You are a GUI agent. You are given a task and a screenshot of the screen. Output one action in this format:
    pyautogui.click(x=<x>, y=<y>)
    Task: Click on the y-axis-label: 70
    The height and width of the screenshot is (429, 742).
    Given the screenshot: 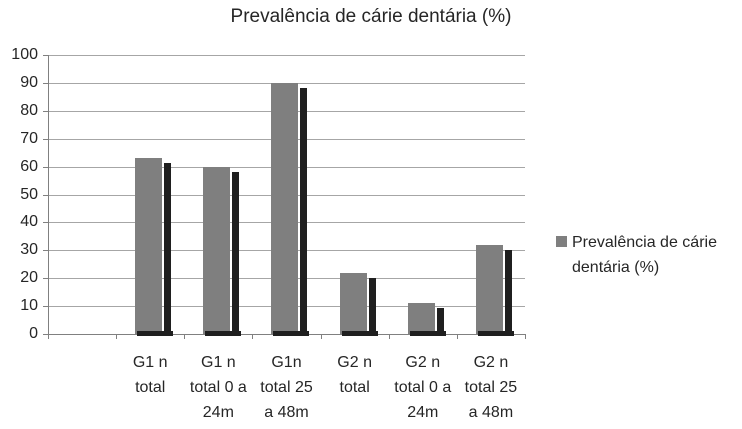 What is the action you would take?
    pyautogui.click(x=29, y=138)
    